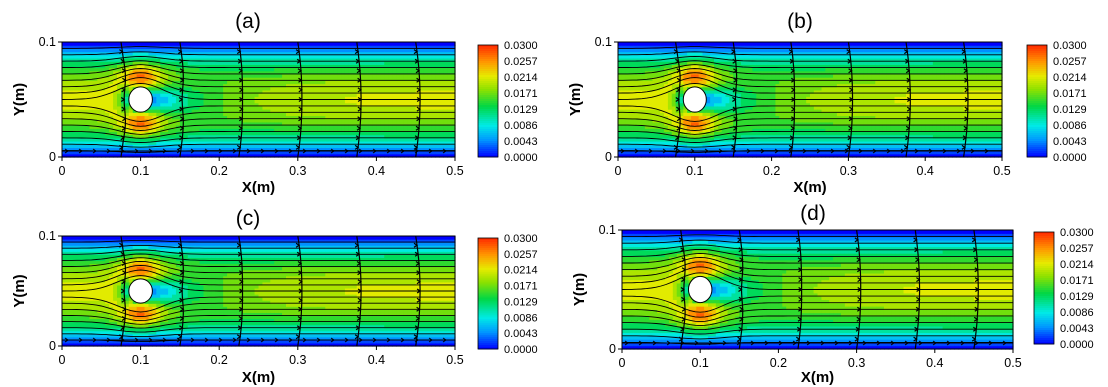 Image resolution: width=1108 pixels, height=387 pixels. Describe the element at coordinates (270, 99) in the screenshot. I see `velocity-profiles` at that location.